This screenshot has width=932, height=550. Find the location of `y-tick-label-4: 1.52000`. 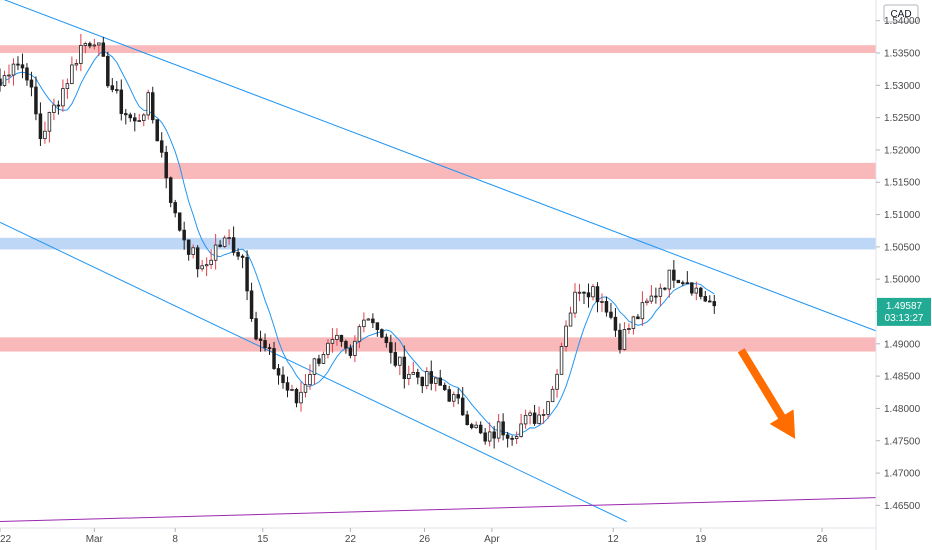

y-tick-label-4: 1.52000 is located at coordinates (902, 150).